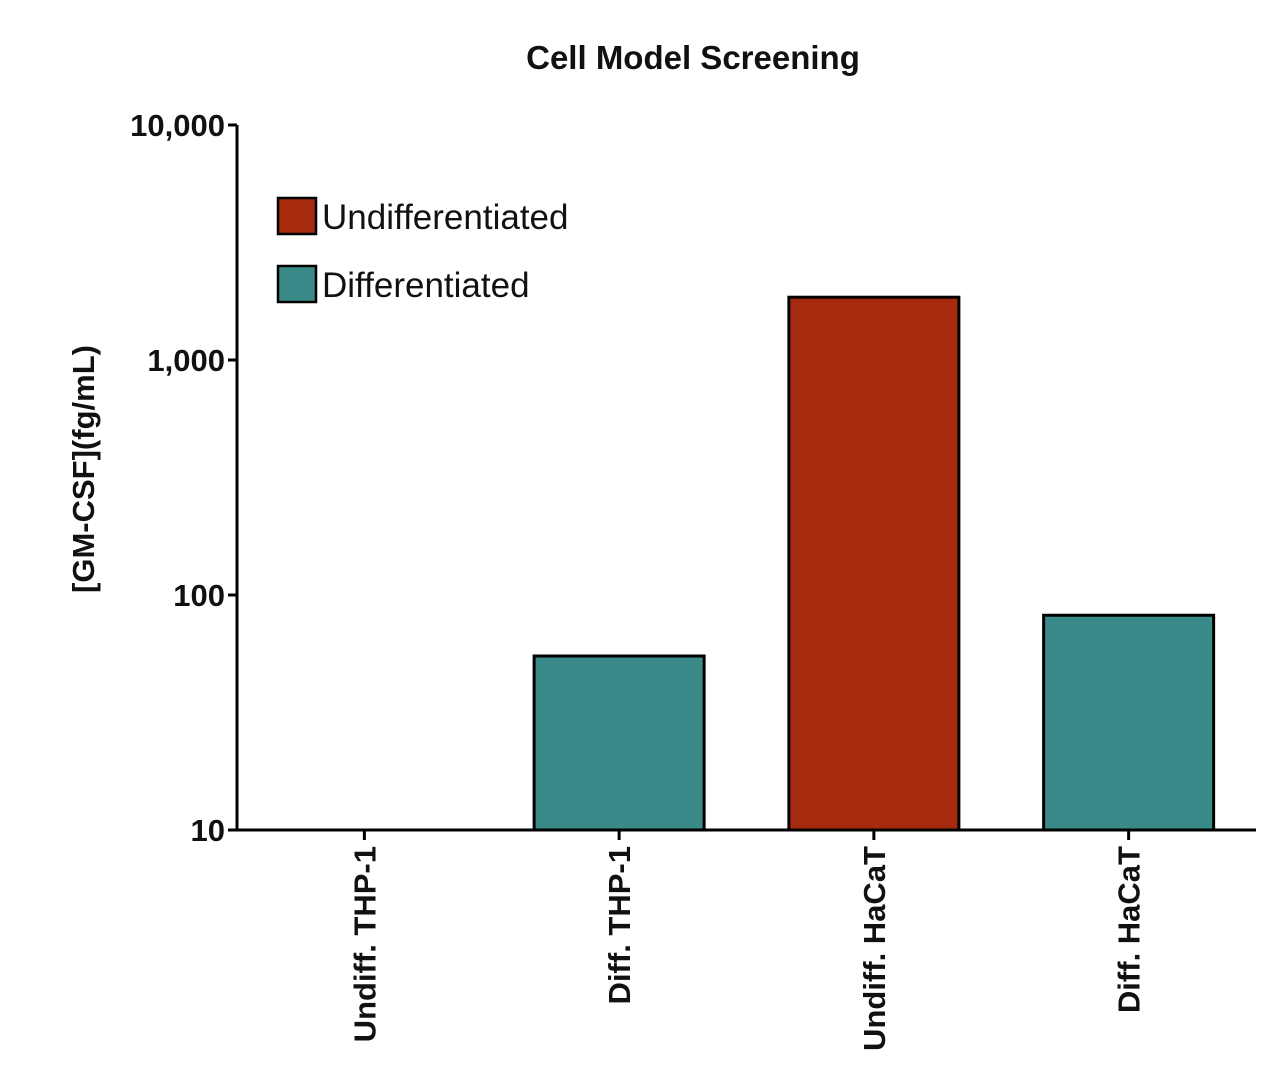  What do you see at coordinates (364, 944) in the screenshot?
I see `x-tick-label: Undiff. THP-1` at bounding box center [364, 944].